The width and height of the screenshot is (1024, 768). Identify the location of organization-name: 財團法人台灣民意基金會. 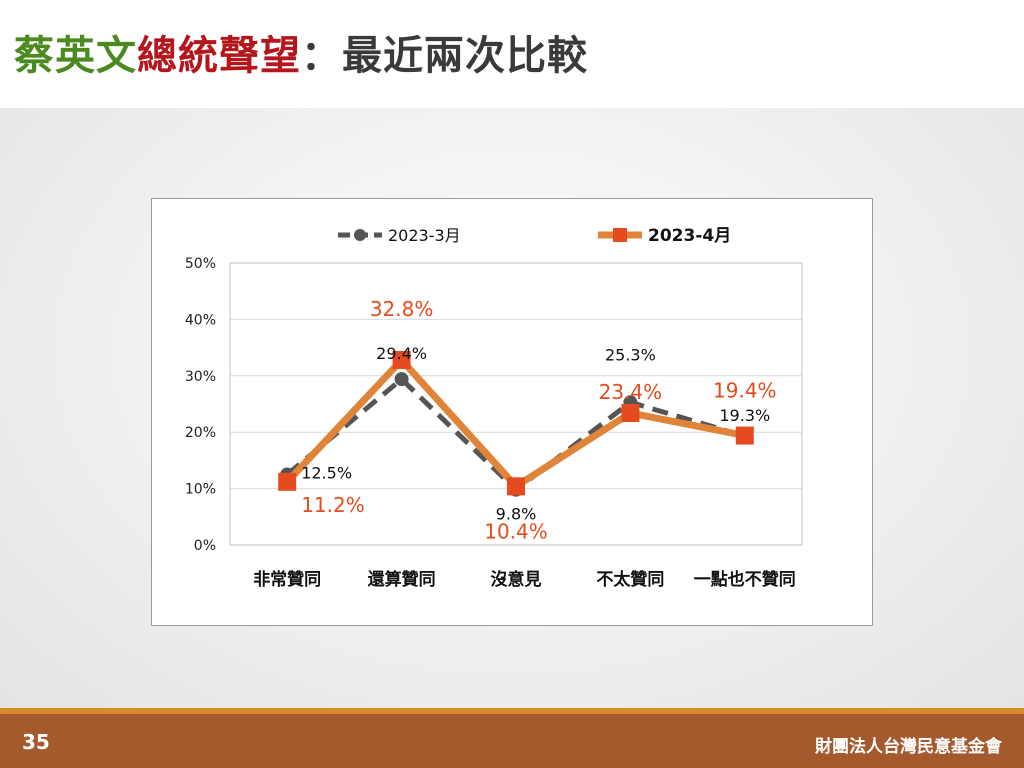
(908, 747).